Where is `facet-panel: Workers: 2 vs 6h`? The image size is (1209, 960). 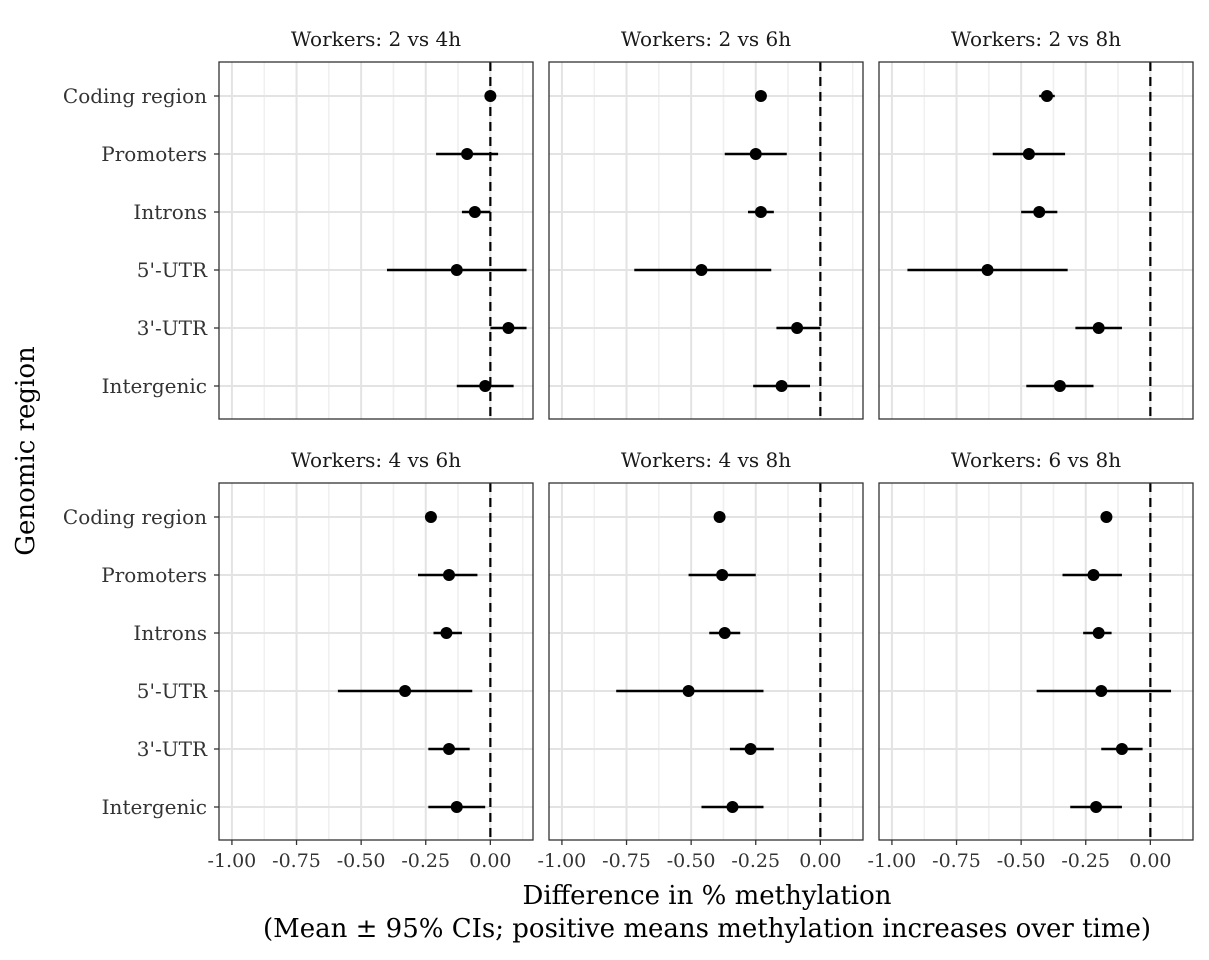
facet-panel: Workers: 2 vs 6h is located at coordinates (706, 223).